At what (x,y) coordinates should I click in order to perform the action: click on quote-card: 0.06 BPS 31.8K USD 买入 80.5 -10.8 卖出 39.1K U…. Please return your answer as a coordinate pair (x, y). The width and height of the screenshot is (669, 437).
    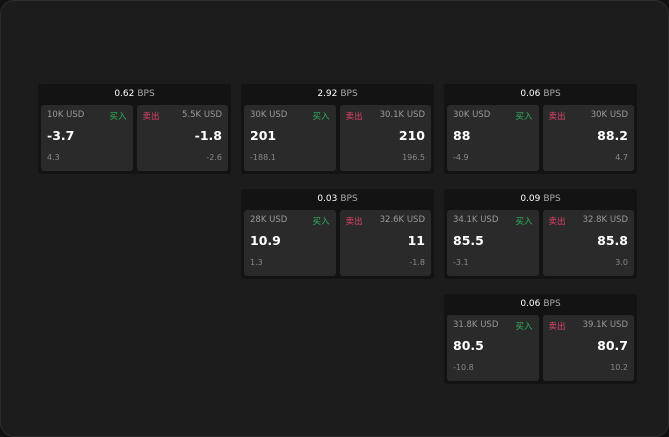
    Looking at the image, I should click on (540, 339).